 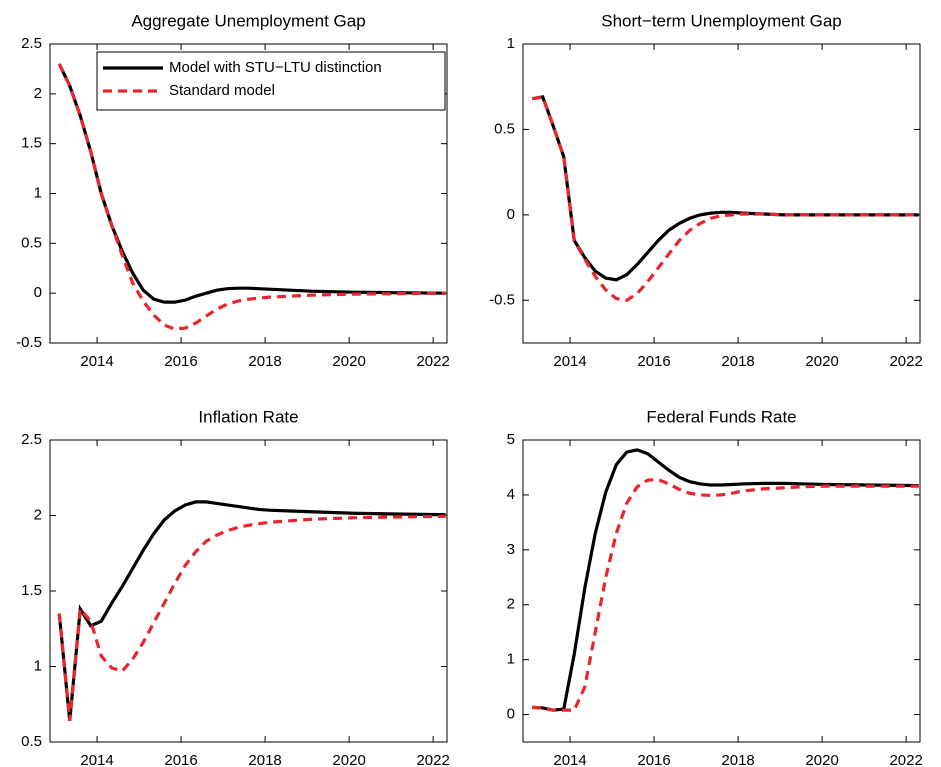 I want to click on legend-label: Model with STU−LTU distinction, so click(x=275, y=67).